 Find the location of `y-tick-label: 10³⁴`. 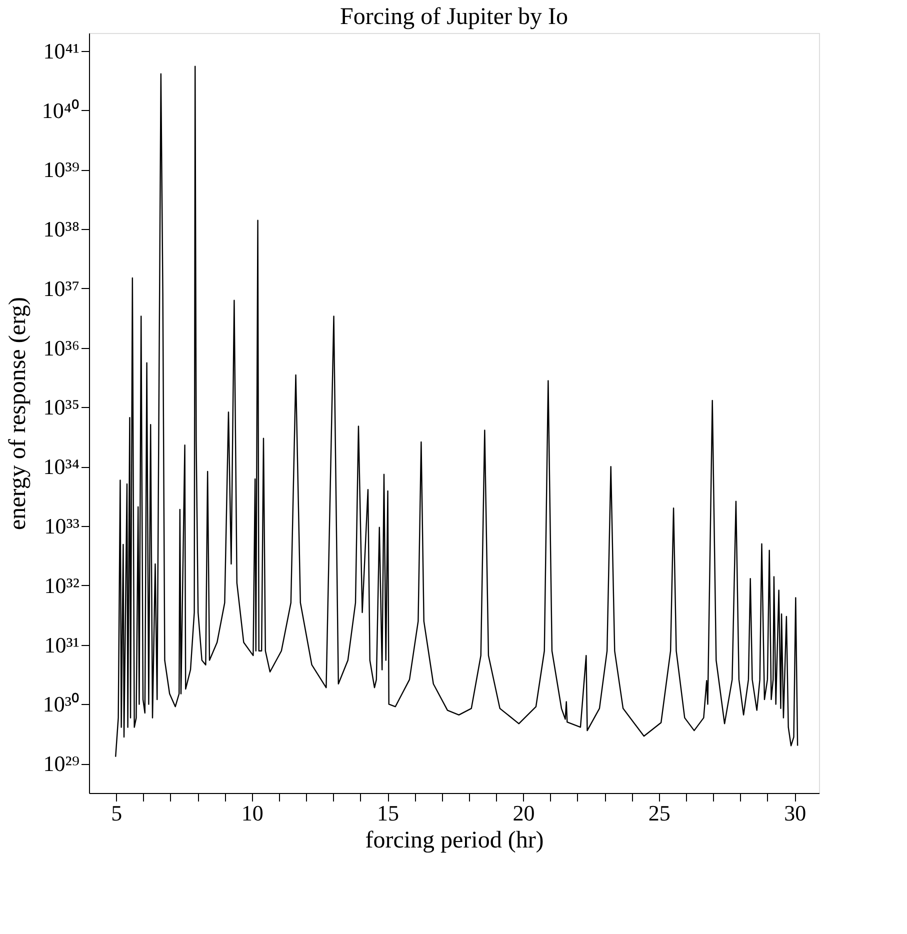

y-tick-label: 10³⁴ is located at coordinates (61, 467).